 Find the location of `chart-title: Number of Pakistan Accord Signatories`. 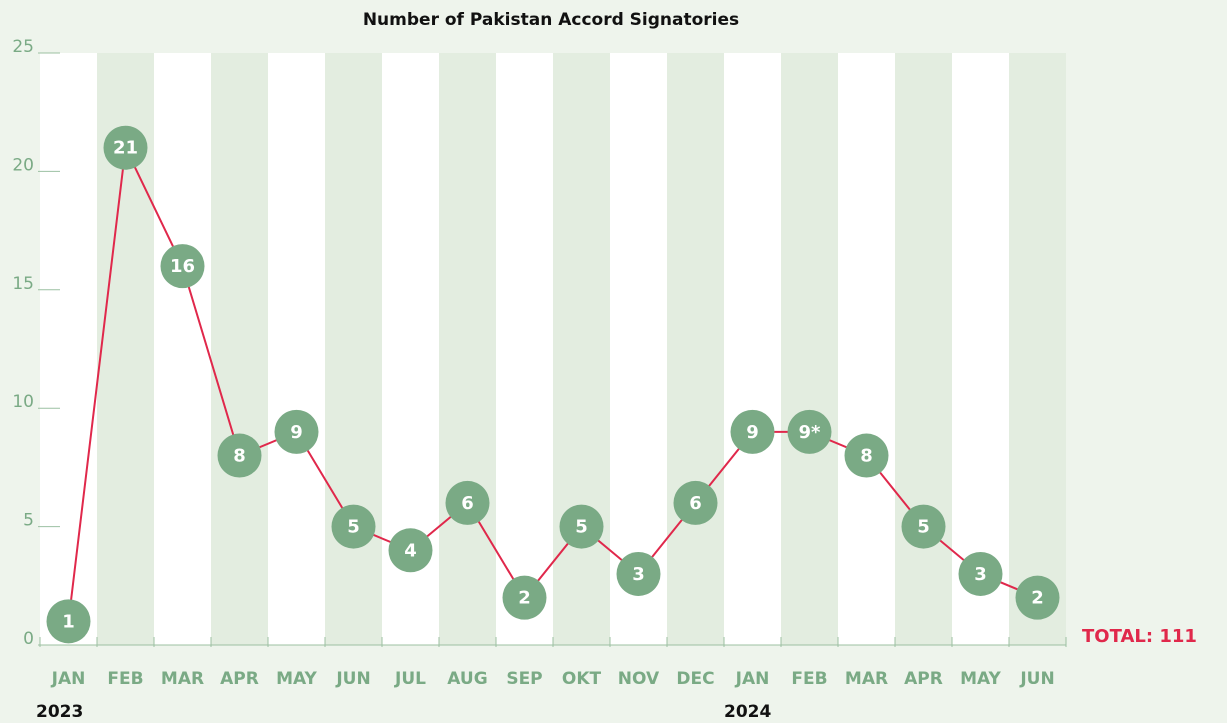

chart-title: Number of Pakistan Accord Signatories is located at coordinates (551, 20).